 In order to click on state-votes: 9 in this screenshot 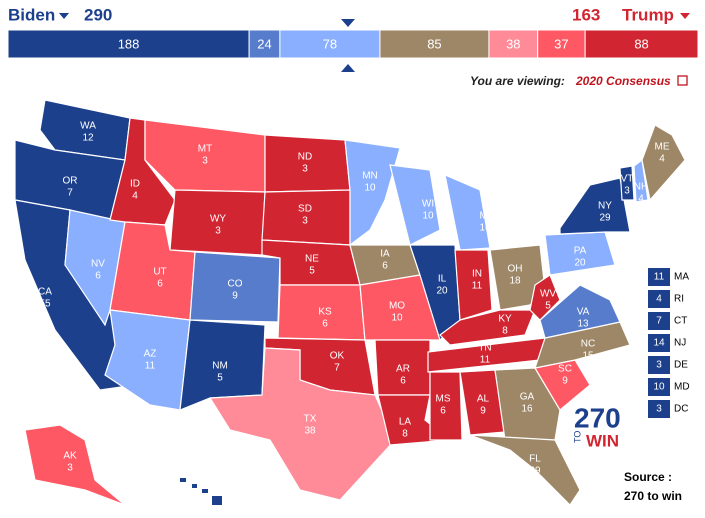, I will do `click(483, 411)`.